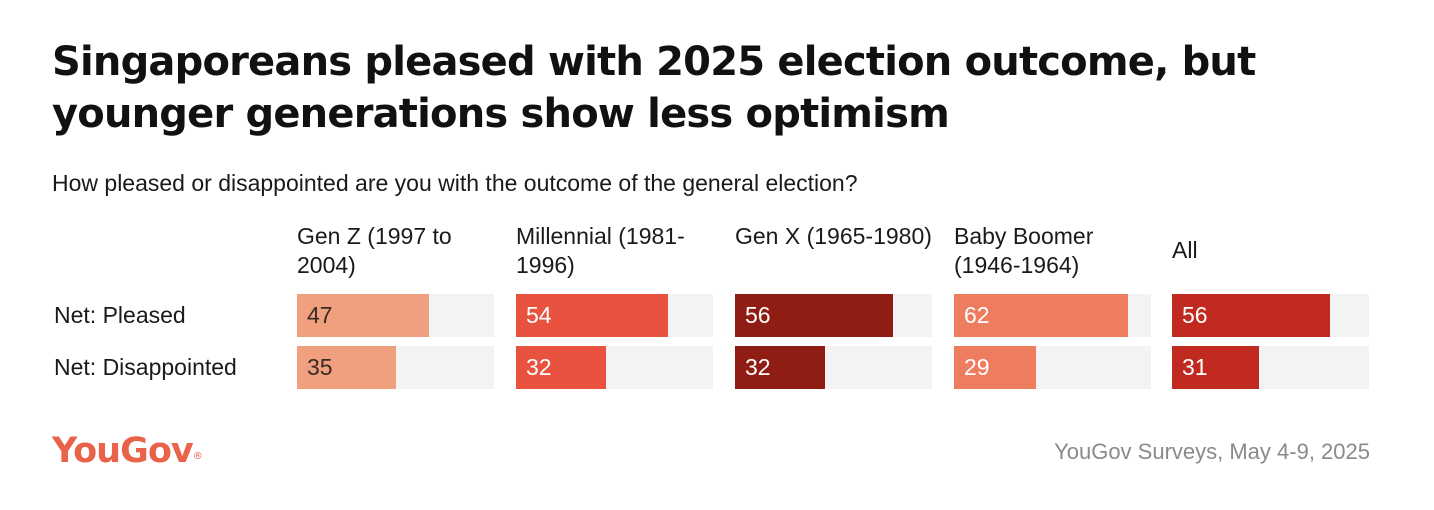 The width and height of the screenshot is (1434, 510). What do you see at coordinates (374, 250) in the screenshot?
I see `group-header: Gen Z (1997 to 2004)` at bounding box center [374, 250].